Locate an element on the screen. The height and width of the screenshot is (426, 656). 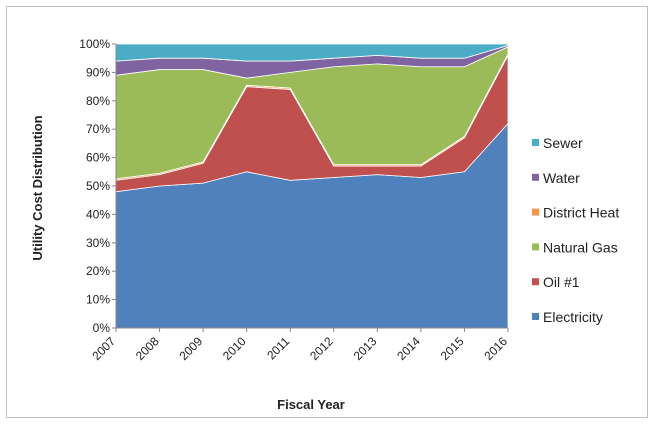
x-tick-label: 2010 is located at coordinates (234, 348).